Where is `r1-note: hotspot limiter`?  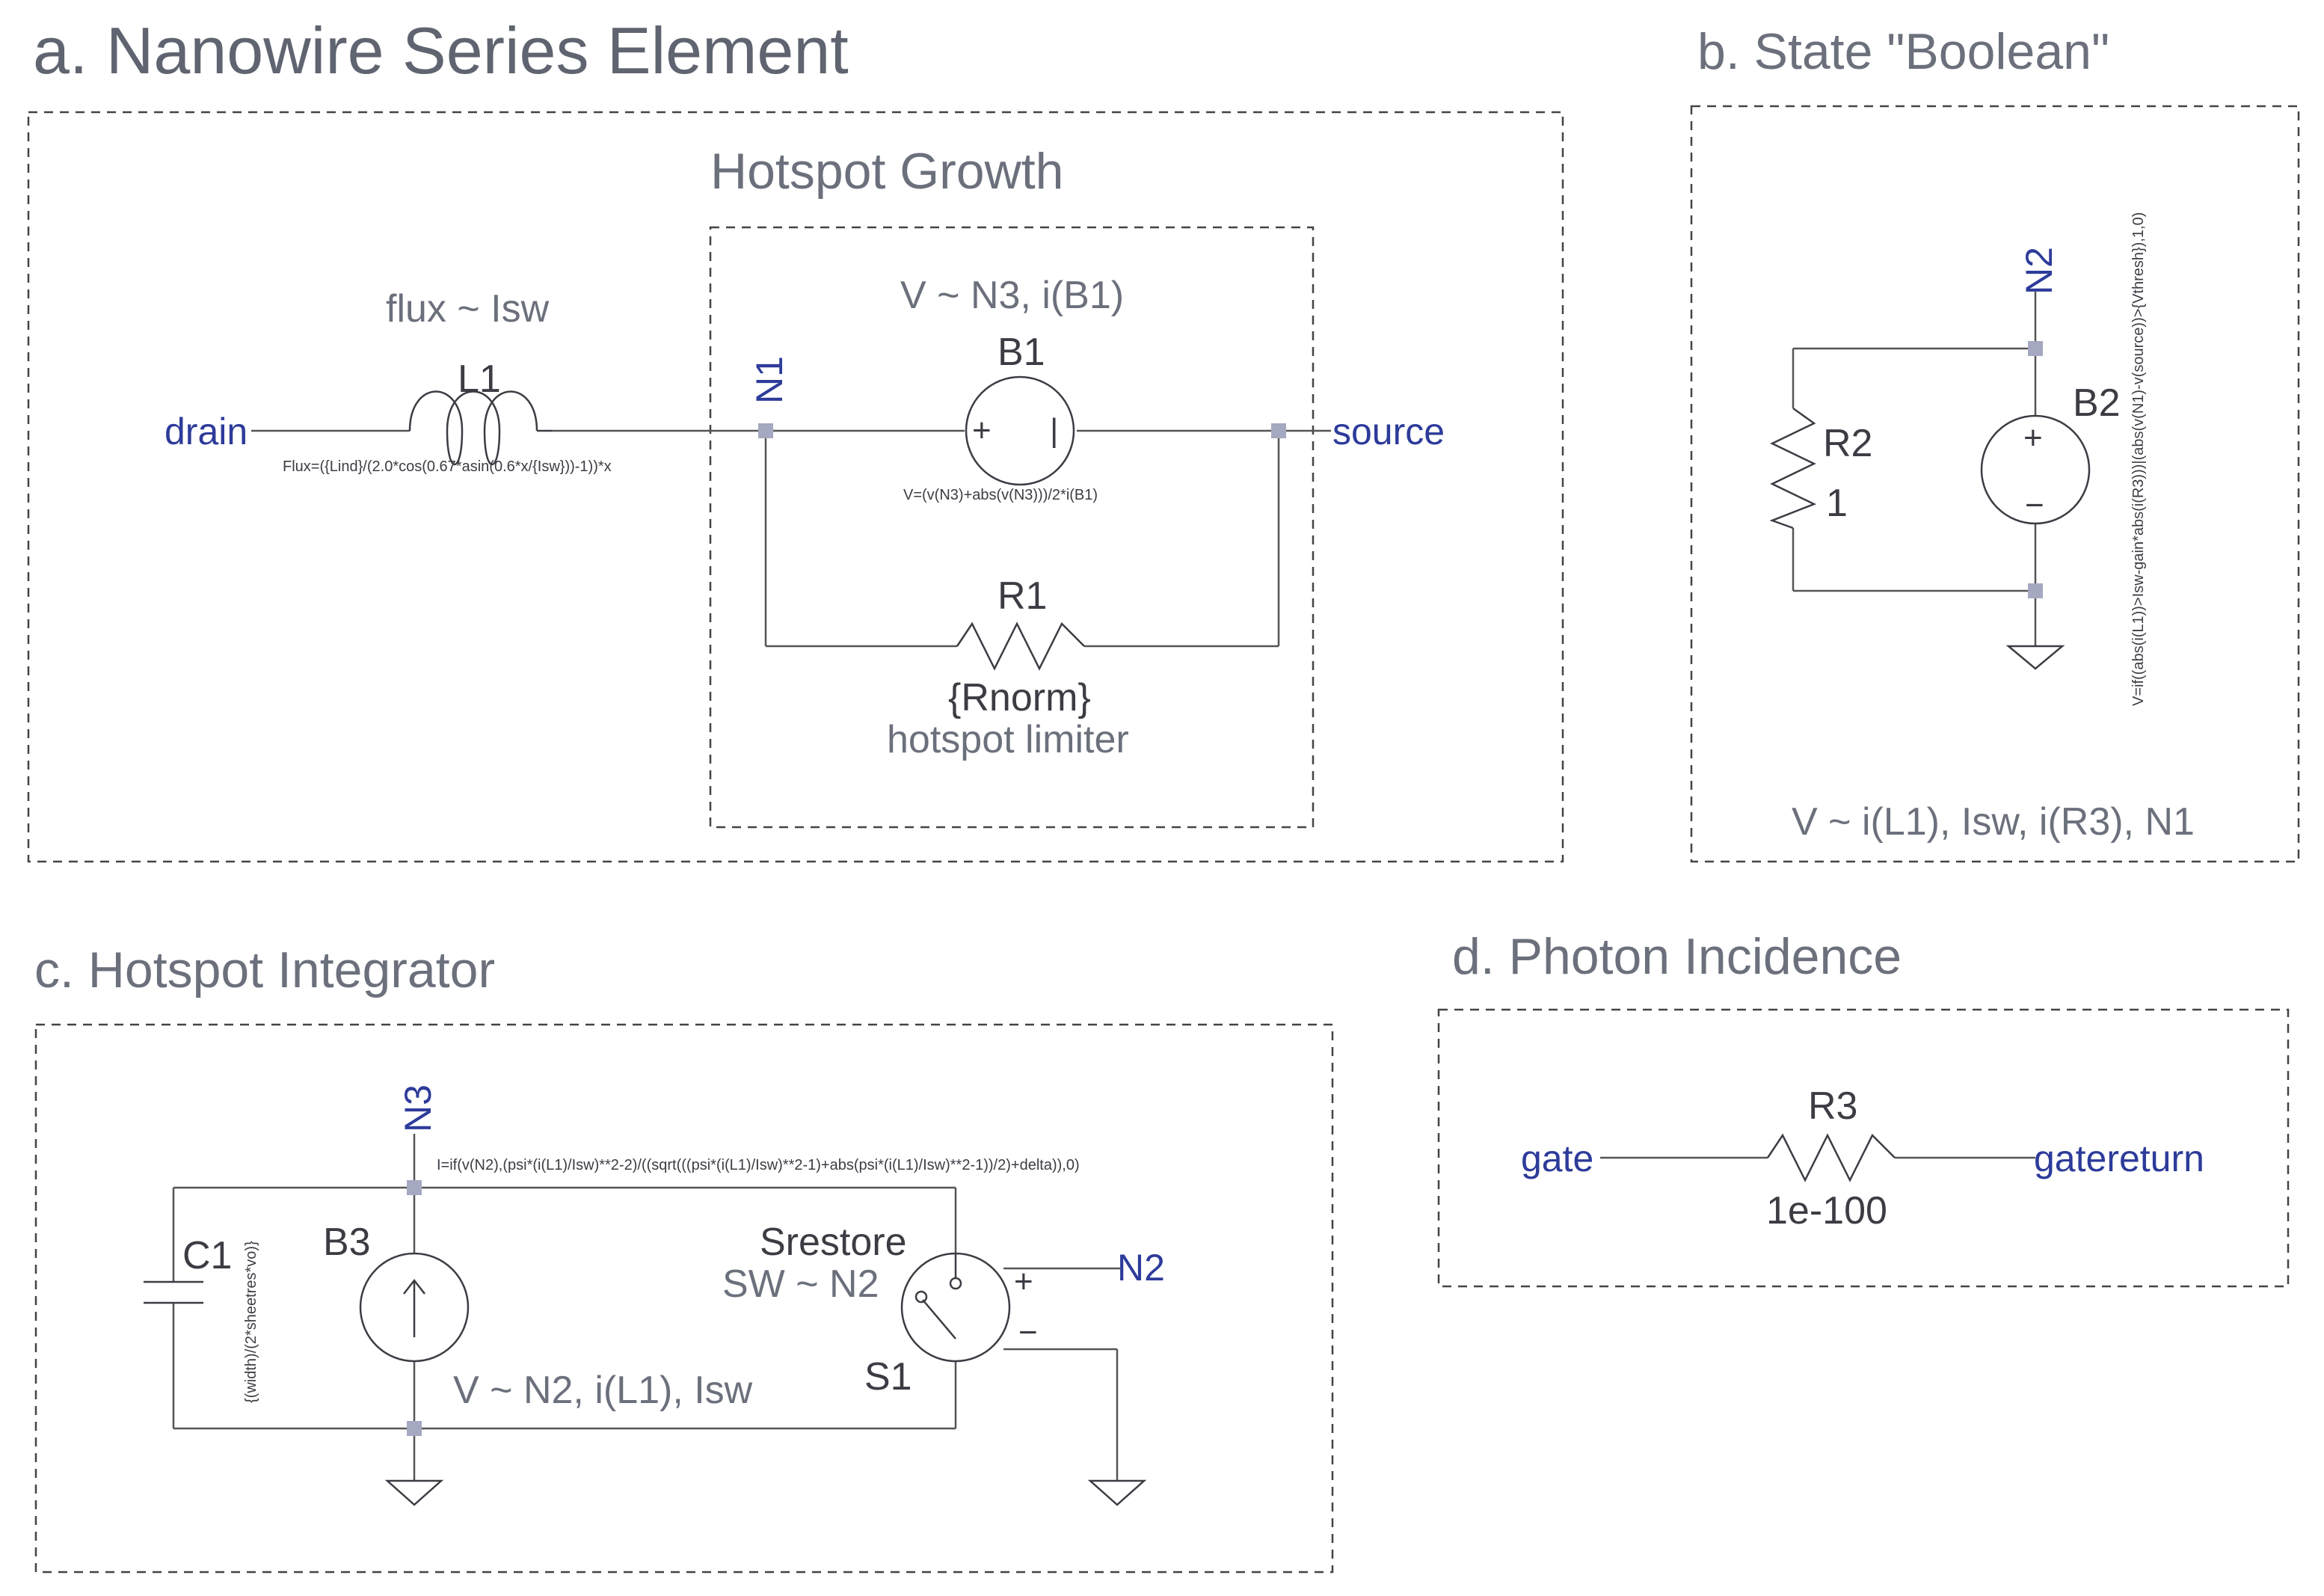
r1-note: hotspot limiter is located at coordinates (1008, 739).